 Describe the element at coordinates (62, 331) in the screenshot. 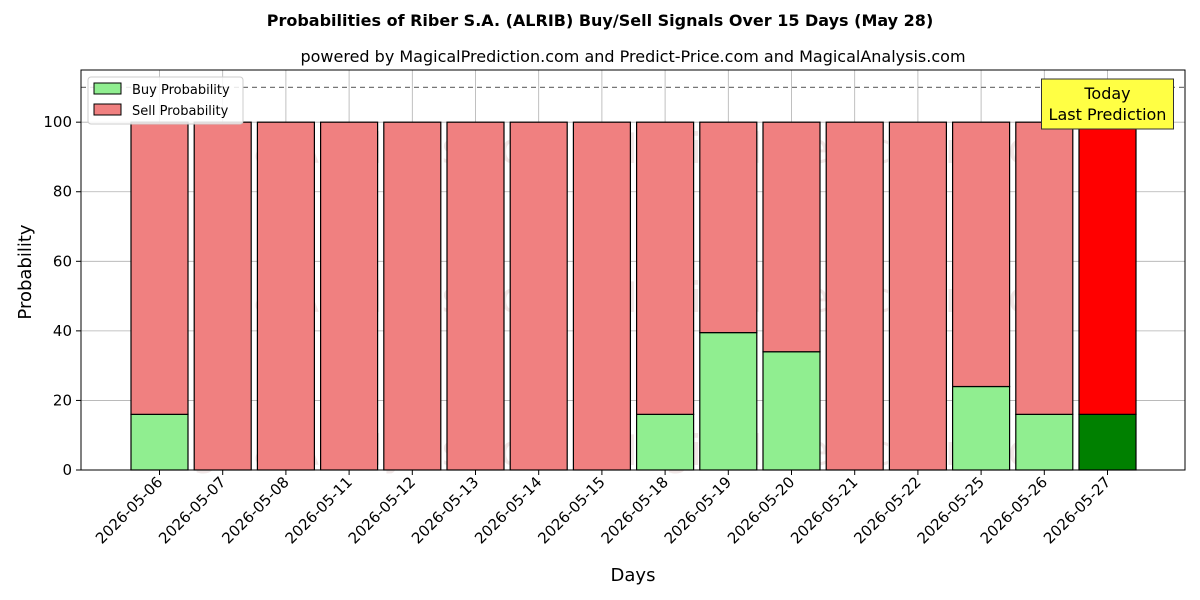

I see `y-tick-label: 40` at that location.